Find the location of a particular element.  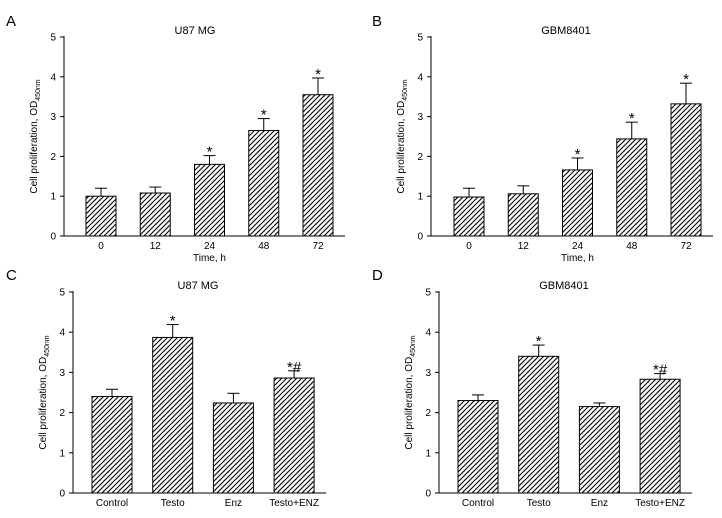

panel-letter: B is located at coordinates (377, 21).